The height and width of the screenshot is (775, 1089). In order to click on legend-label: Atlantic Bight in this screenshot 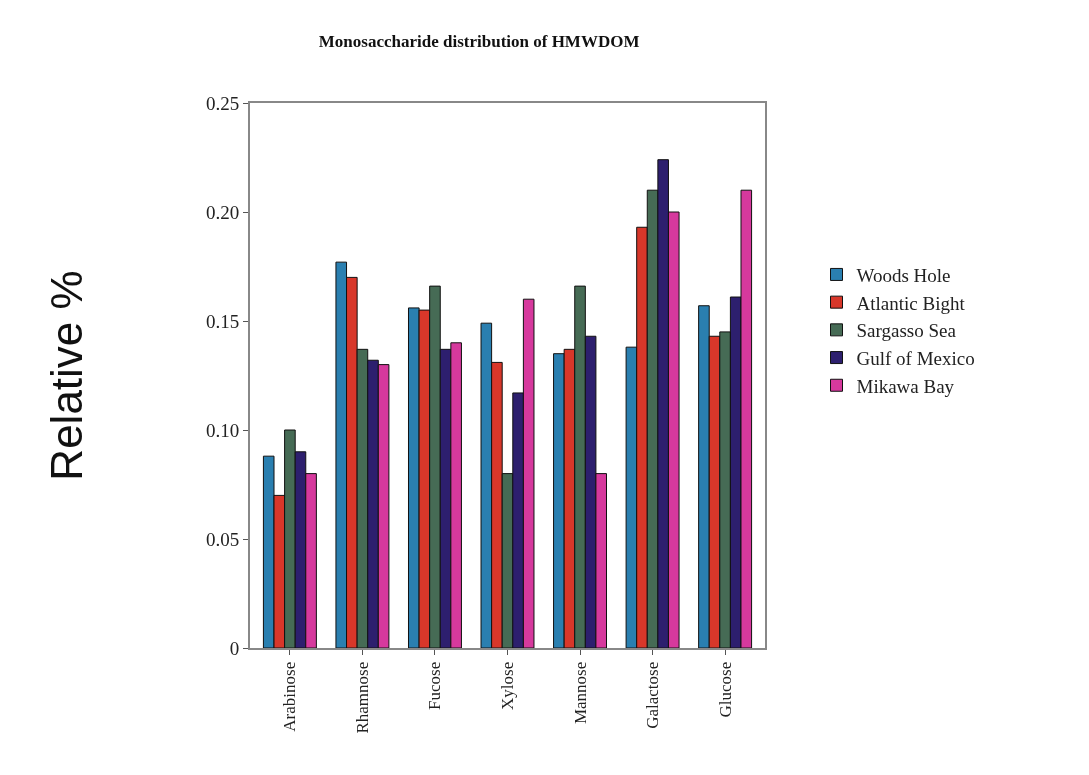, I will do `click(911, 303)`.